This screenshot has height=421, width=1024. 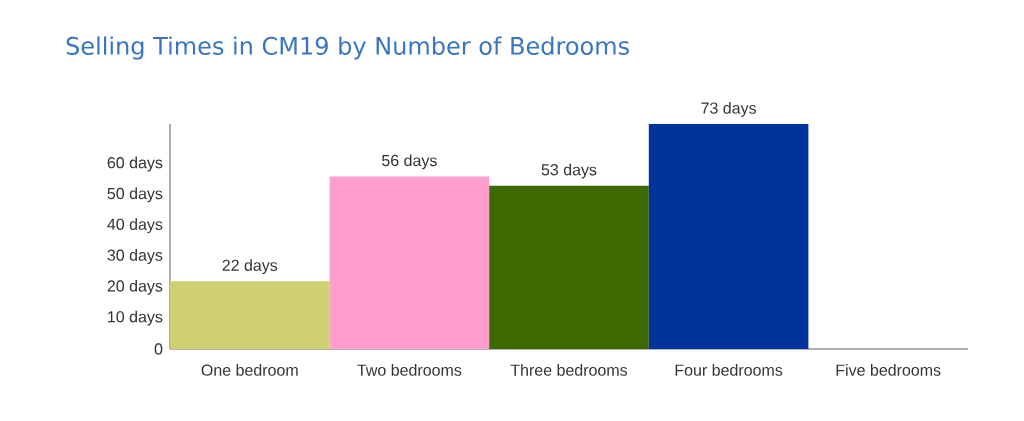 I want to click on data-label: 73 days, so click(x=729, y=109).